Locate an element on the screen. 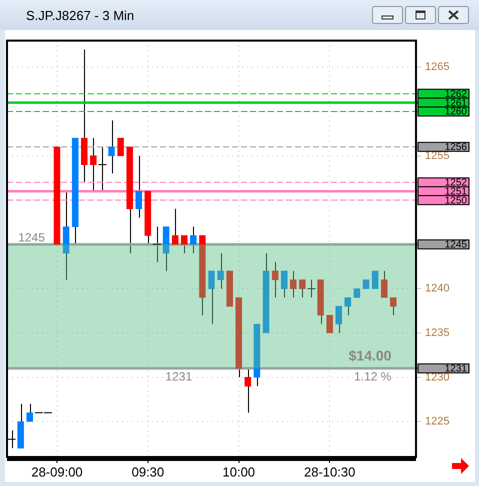  ref-line-label: 1251 is located at coordinates (456, 192).